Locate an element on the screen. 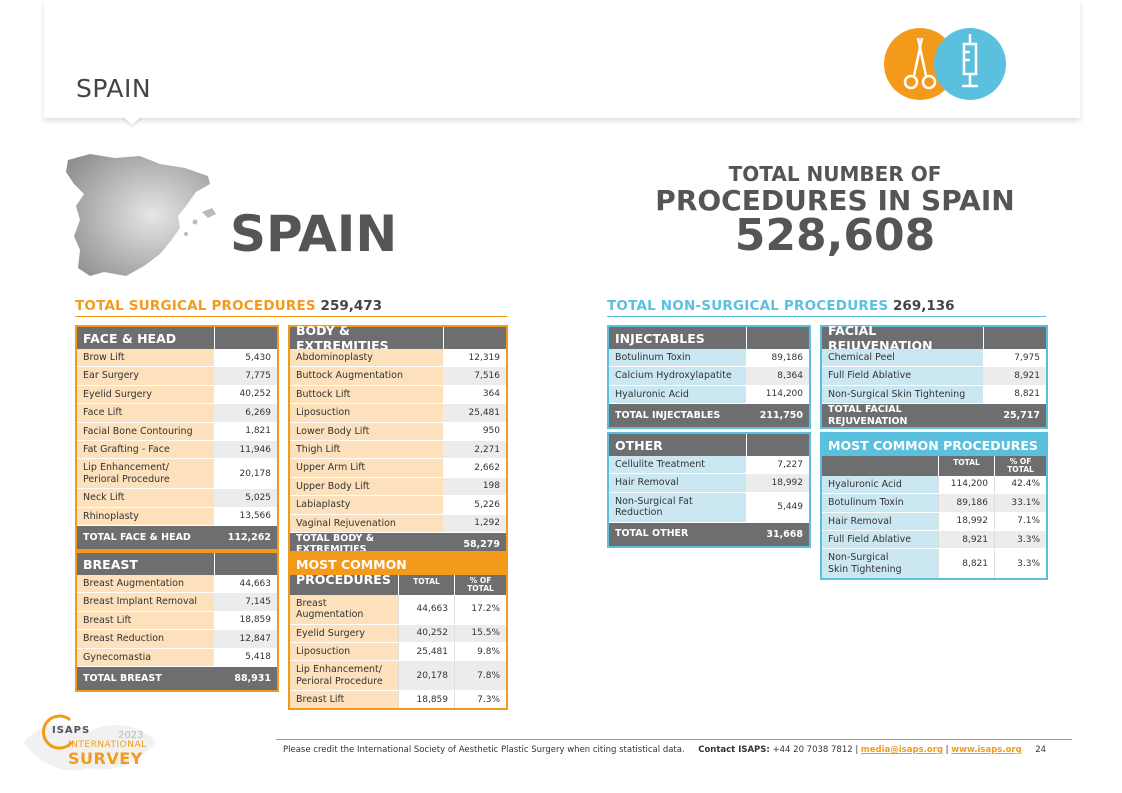  table-row: Upper Body Lift 198 is located at coordinates (398, 487).